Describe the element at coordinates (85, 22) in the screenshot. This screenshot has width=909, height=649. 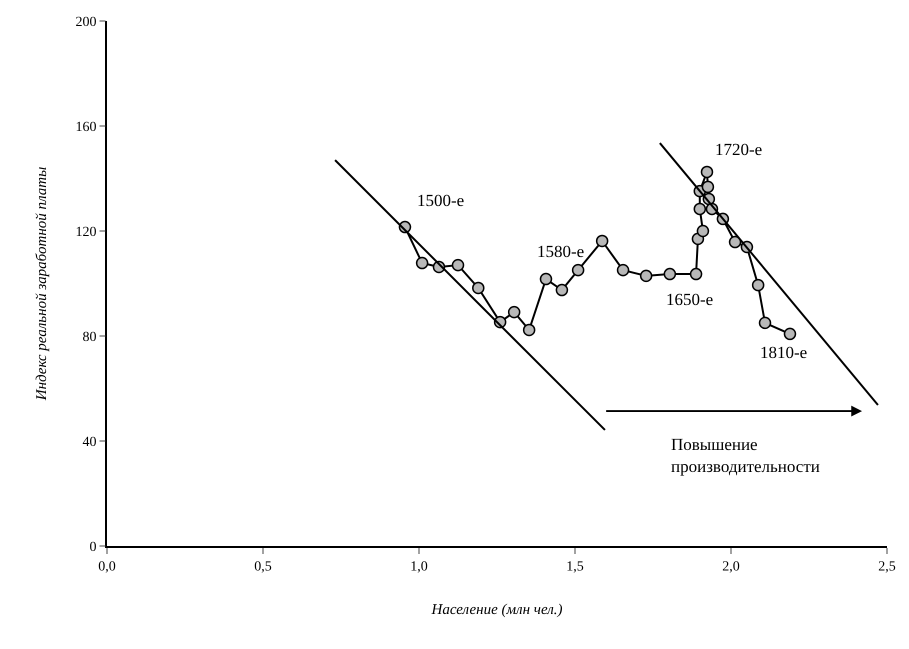
I see `y-tick-label: 200` at that location.